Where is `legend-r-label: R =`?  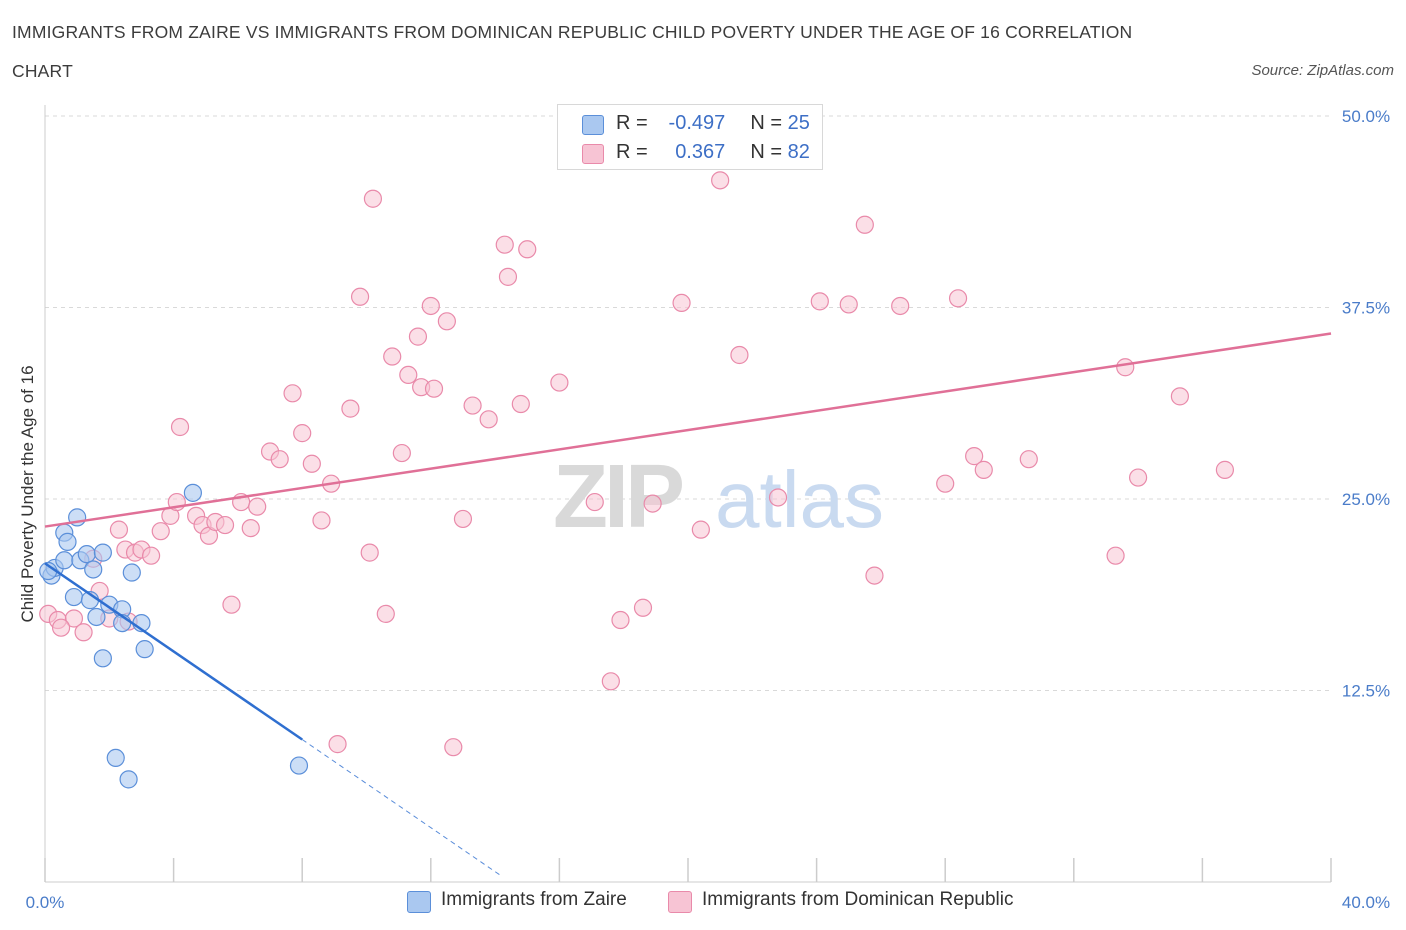 legend-r-label: R = is located at coordinates (632, 123).